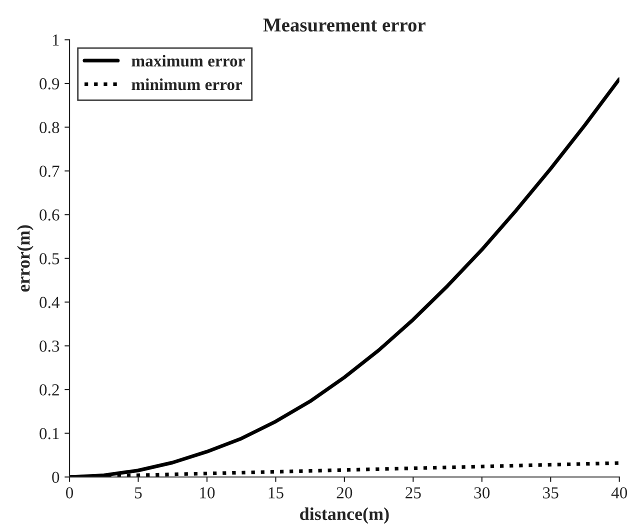 This screenshot has height=530, width=632. I want to click on x-tick-label: 5, so click(138, 492).